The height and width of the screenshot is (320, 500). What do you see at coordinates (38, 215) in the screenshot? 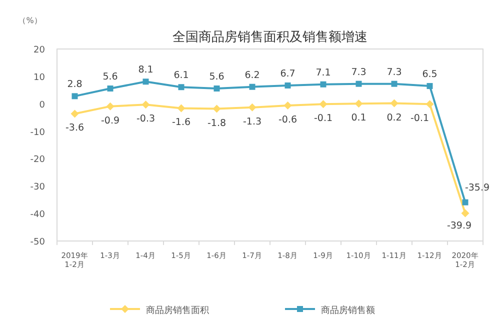
I see `y-tick-label: -40` at bounding box center [38, 215].